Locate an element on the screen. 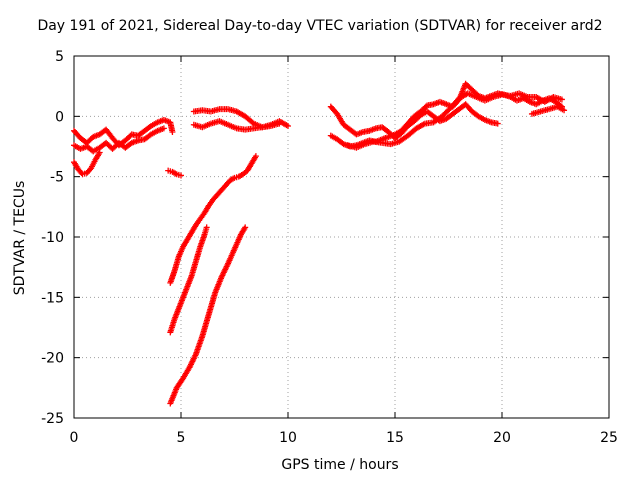  x-axis-label: GPS time / hours is located at coordinates (340, 465).